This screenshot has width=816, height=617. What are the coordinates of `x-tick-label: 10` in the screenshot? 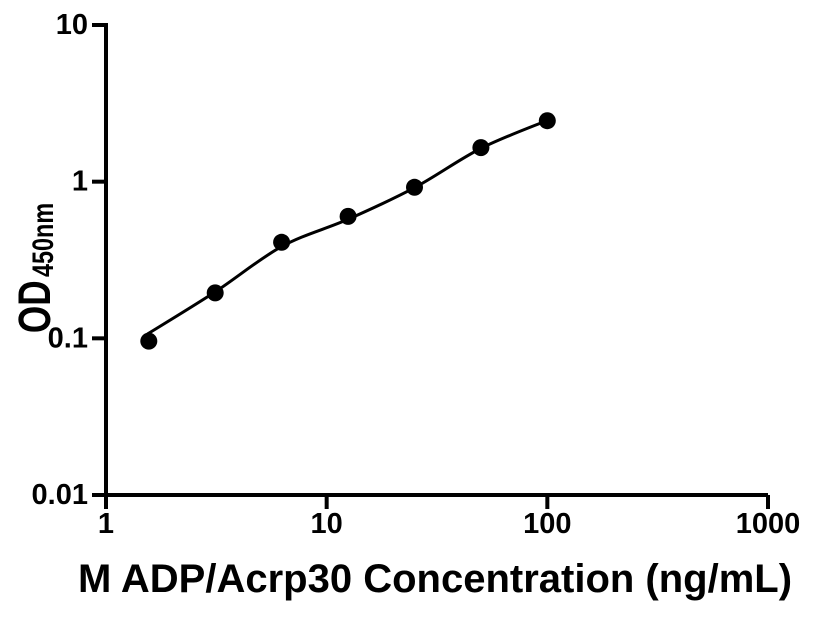 It's located at (327, 524).